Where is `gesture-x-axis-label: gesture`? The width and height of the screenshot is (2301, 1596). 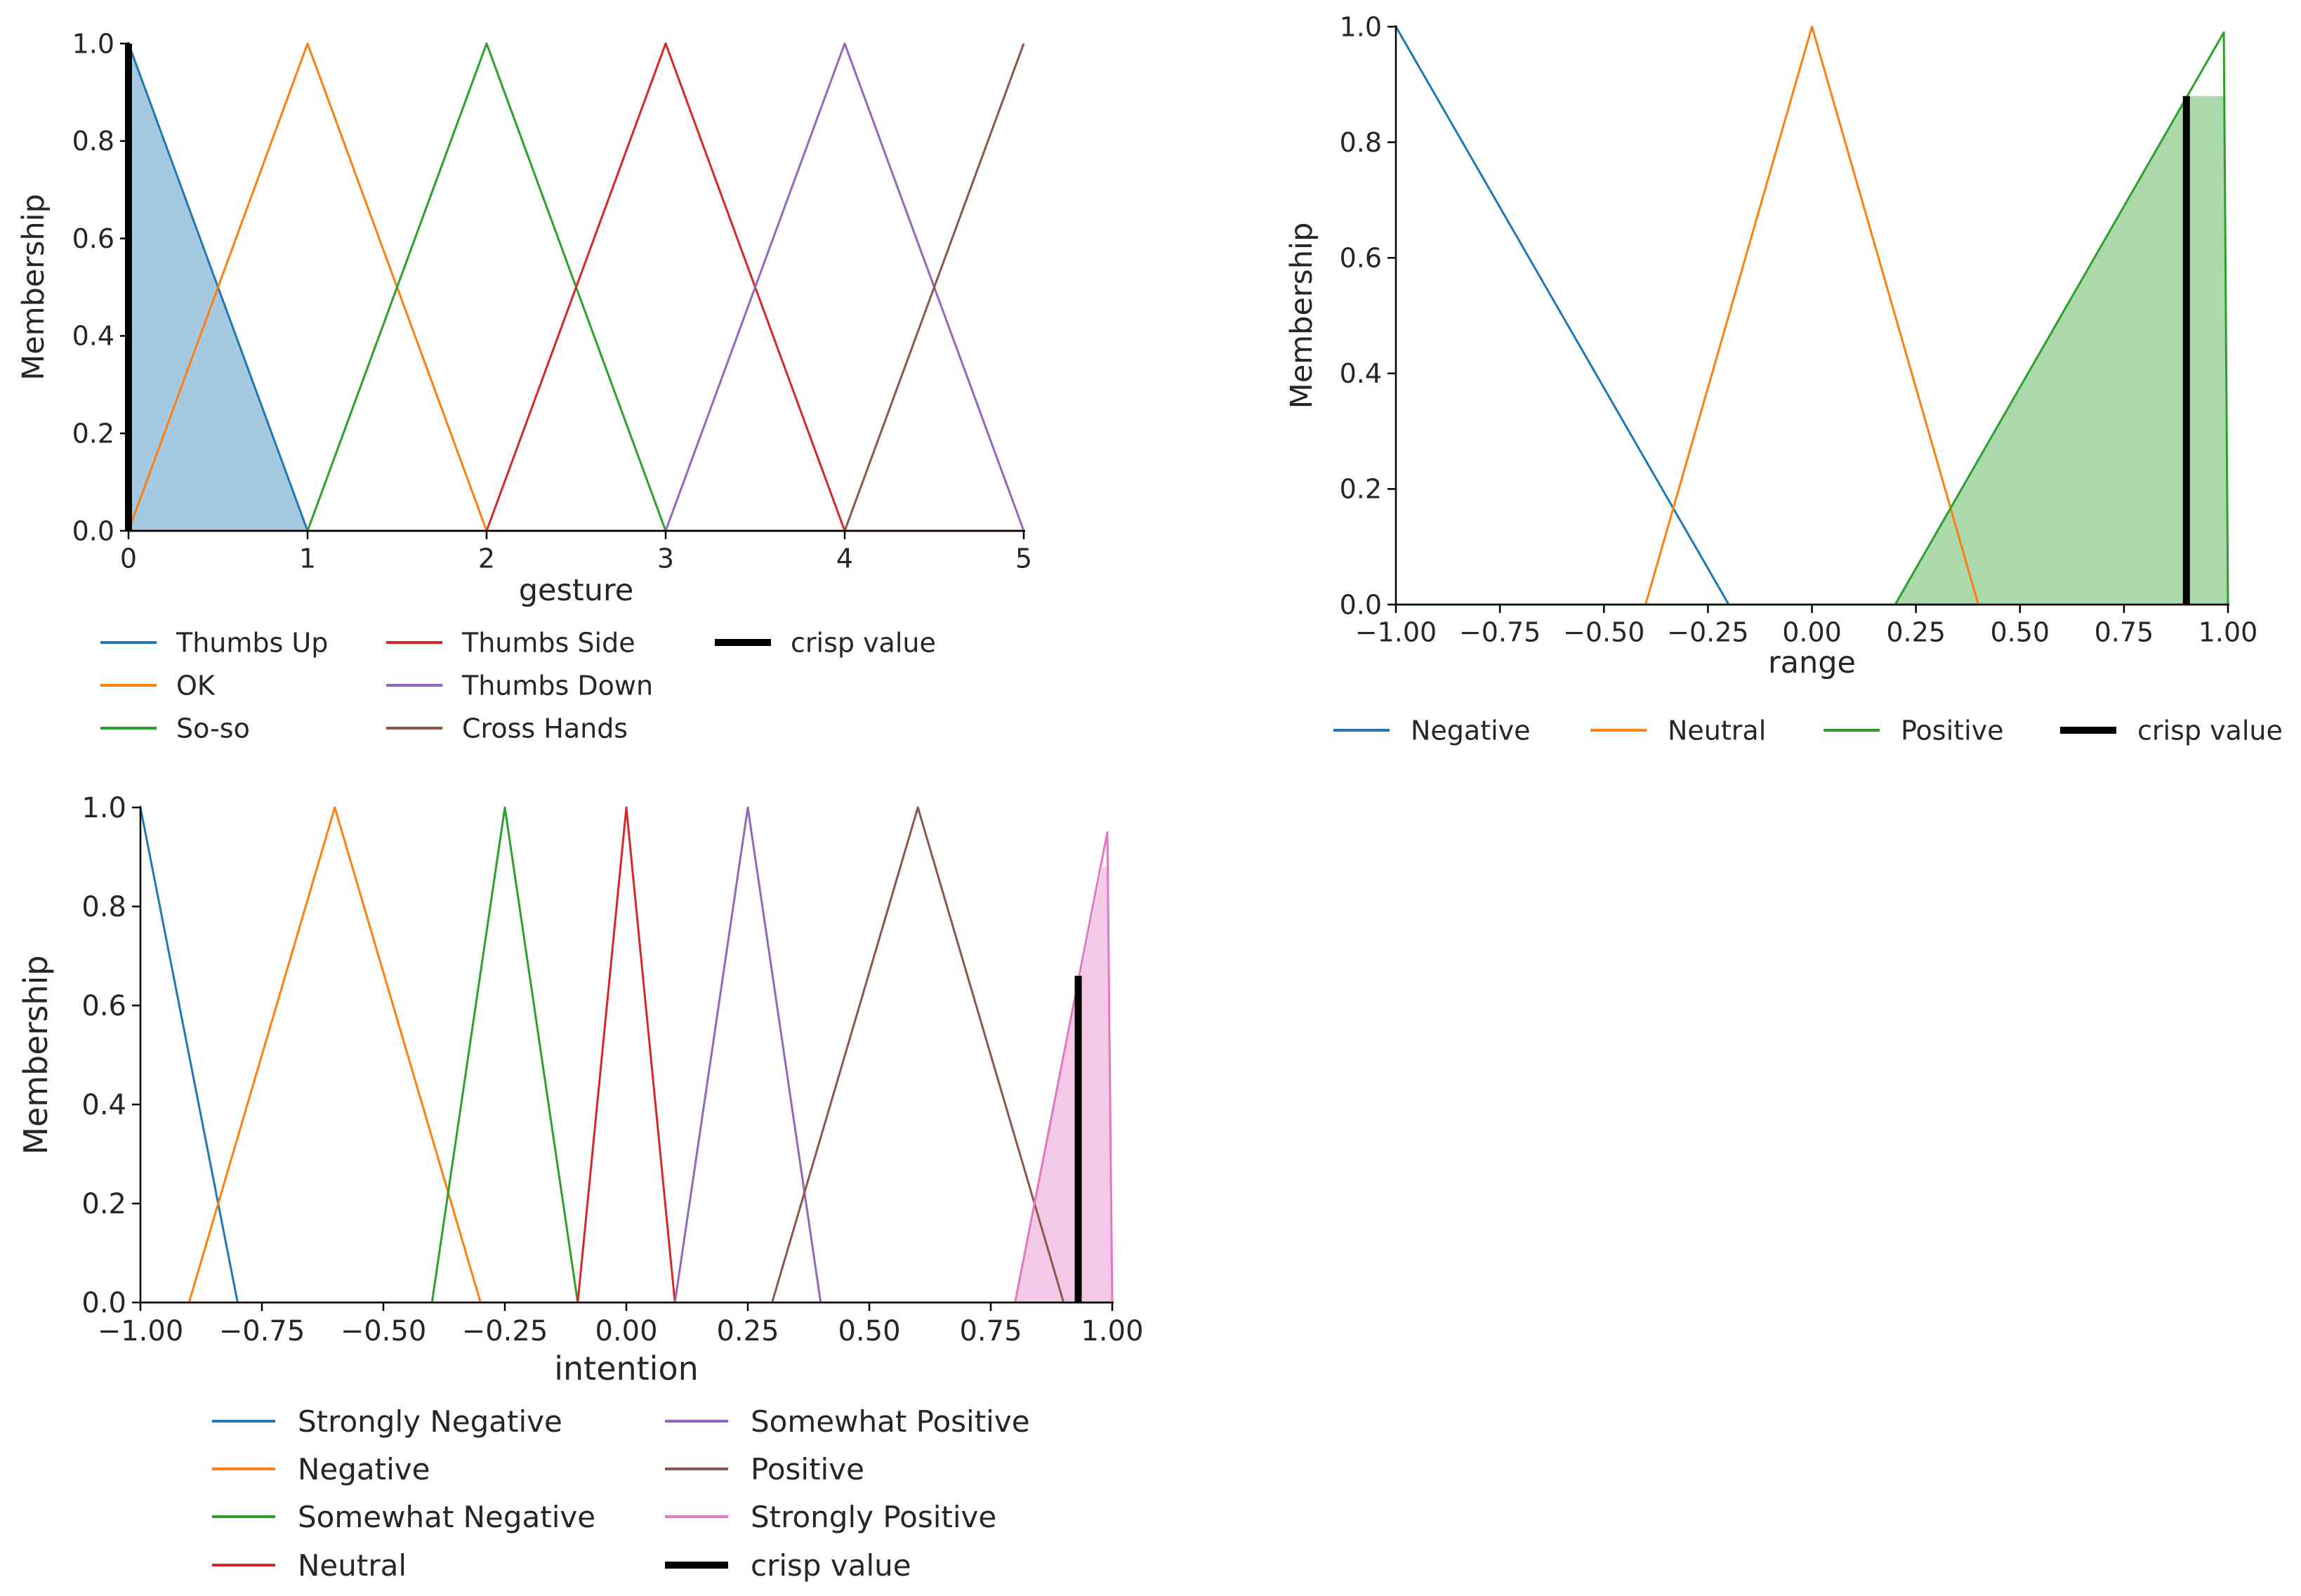 gesture-x-axis-label: gesture is located at coordinates (576, 590).